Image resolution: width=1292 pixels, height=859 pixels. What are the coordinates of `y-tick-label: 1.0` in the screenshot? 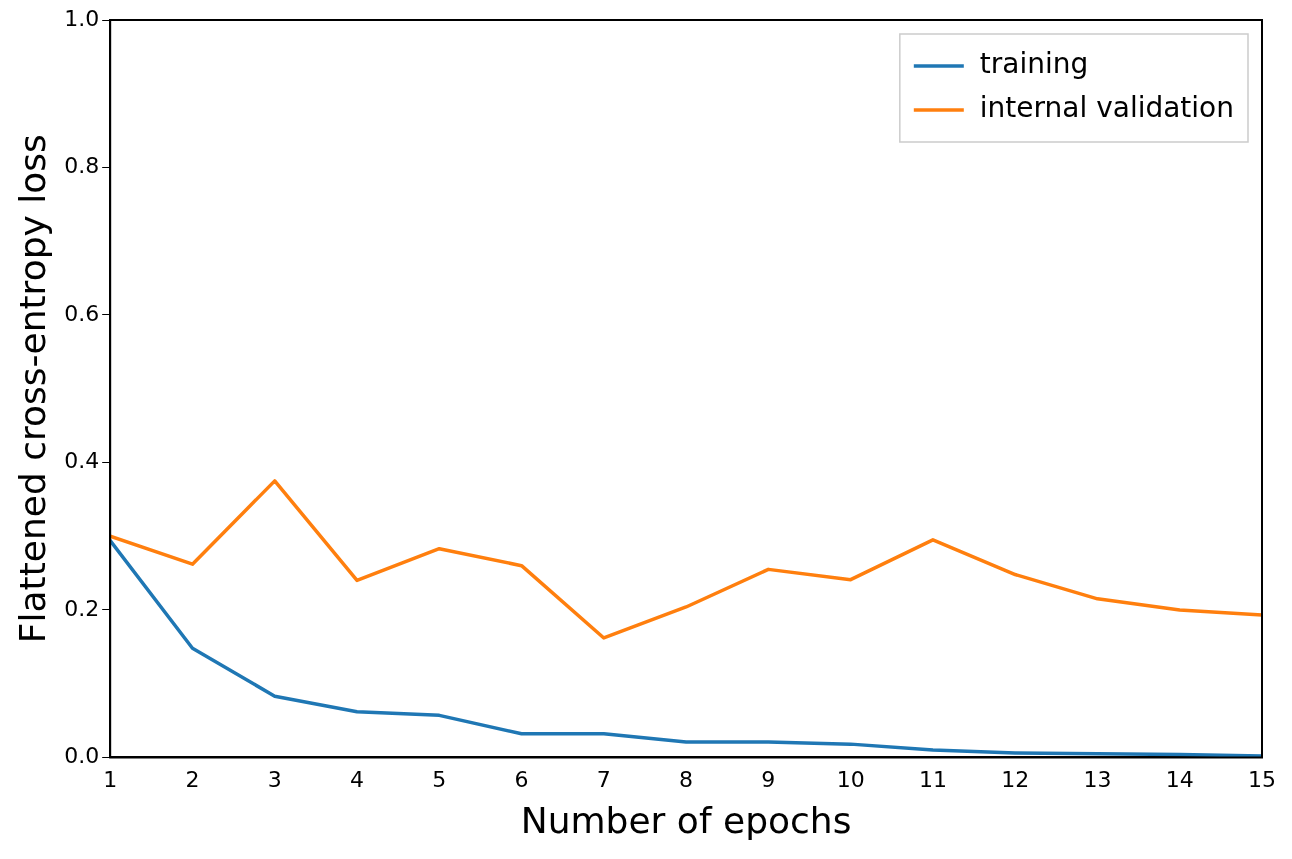 It's located at (82, 18).